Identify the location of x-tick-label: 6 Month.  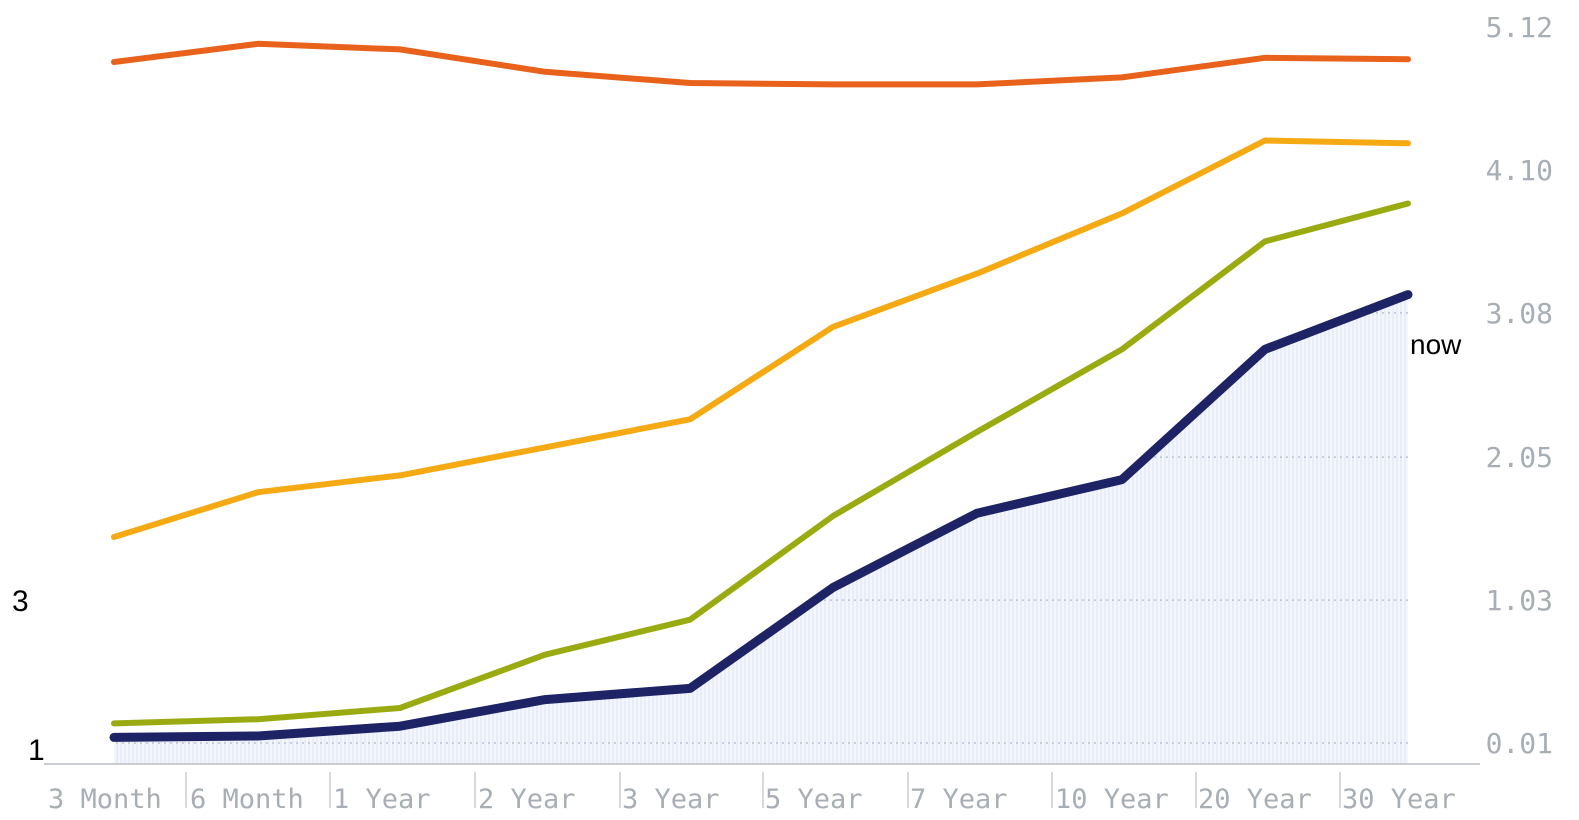
(247, 799).